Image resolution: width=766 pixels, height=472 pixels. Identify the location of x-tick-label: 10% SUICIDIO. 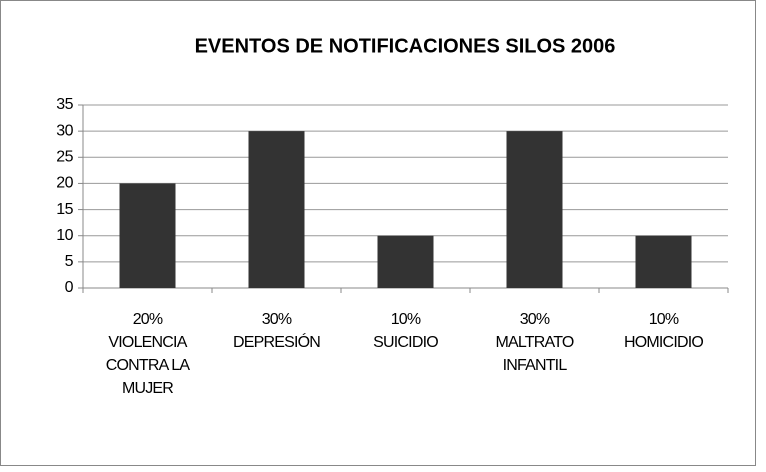
(406, 331).